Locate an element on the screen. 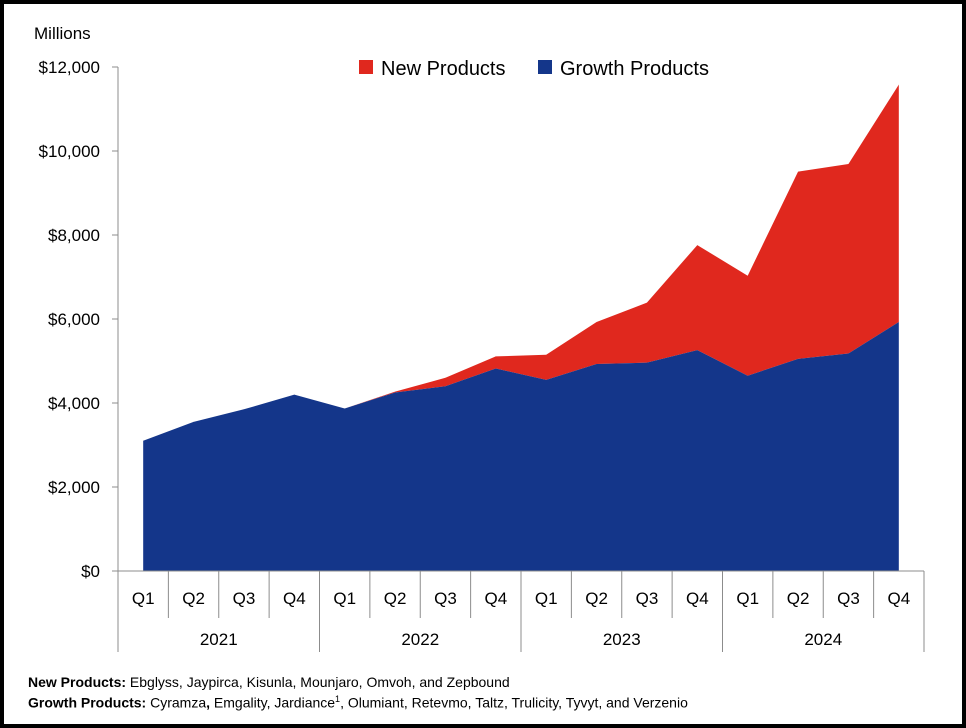  y-tick-label: $0 is located at coordinates (90, 571).